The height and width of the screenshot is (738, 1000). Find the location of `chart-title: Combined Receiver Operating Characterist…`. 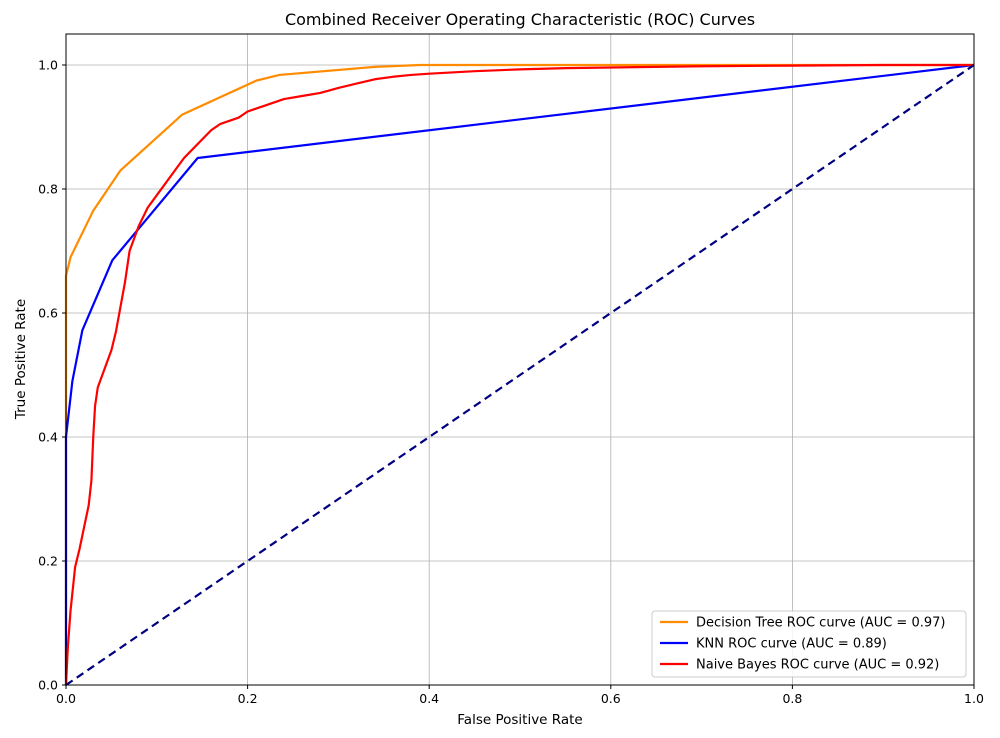

chart-title: Combined Receiver Operating Characterist… is located at coordinates (520, 19).